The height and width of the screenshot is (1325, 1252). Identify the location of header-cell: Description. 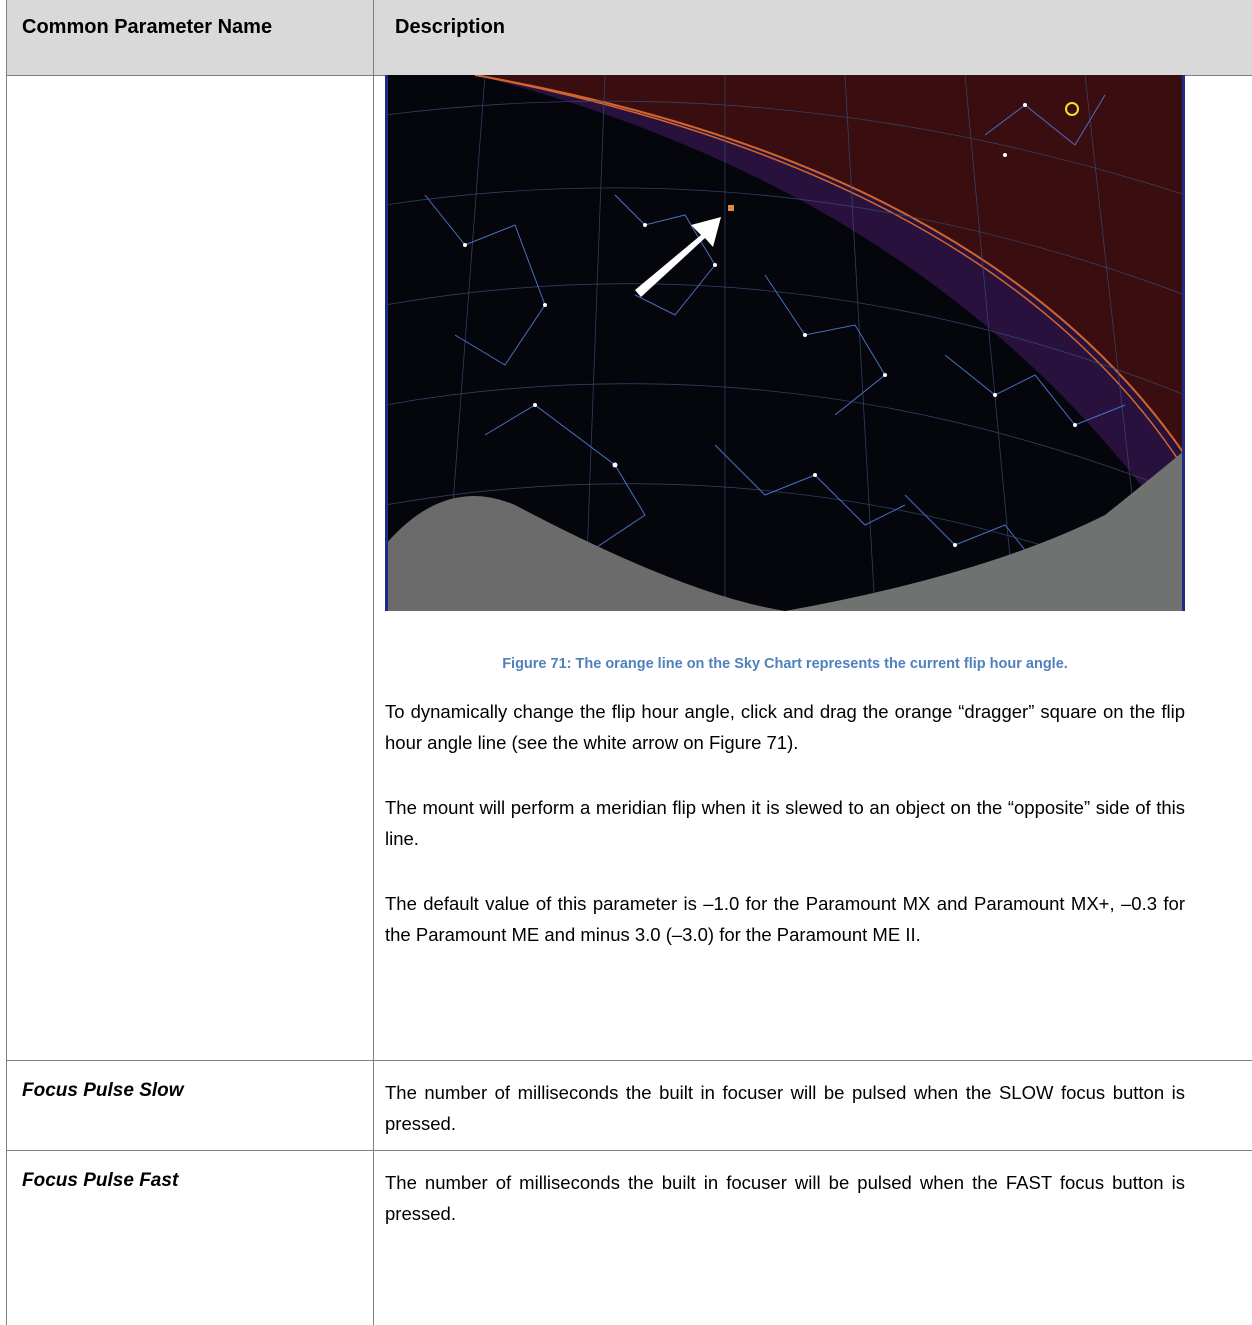
(450, 27).